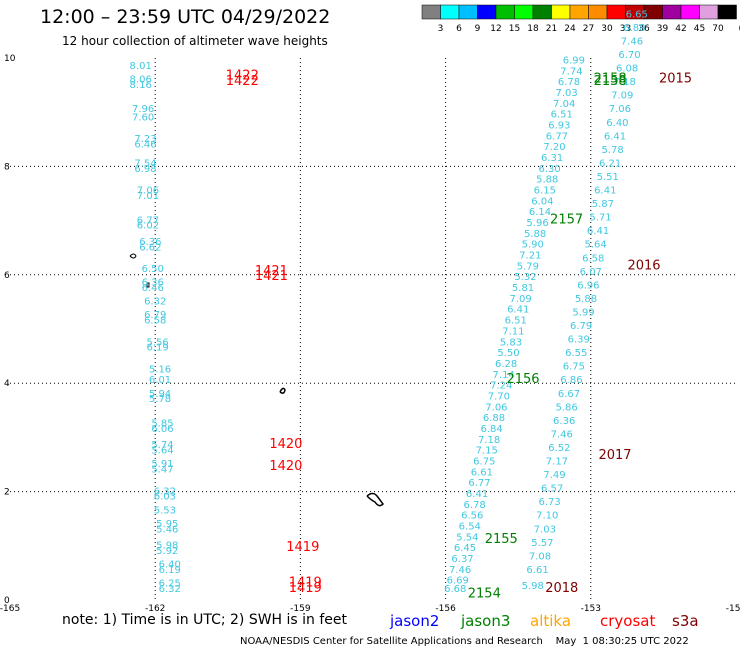 Image resolution: width=740 pixels, height=650 pixels. Describe the element at coordinates (482, 472) in the screenshot. I see `wave-height-value: 6.61` at that location.